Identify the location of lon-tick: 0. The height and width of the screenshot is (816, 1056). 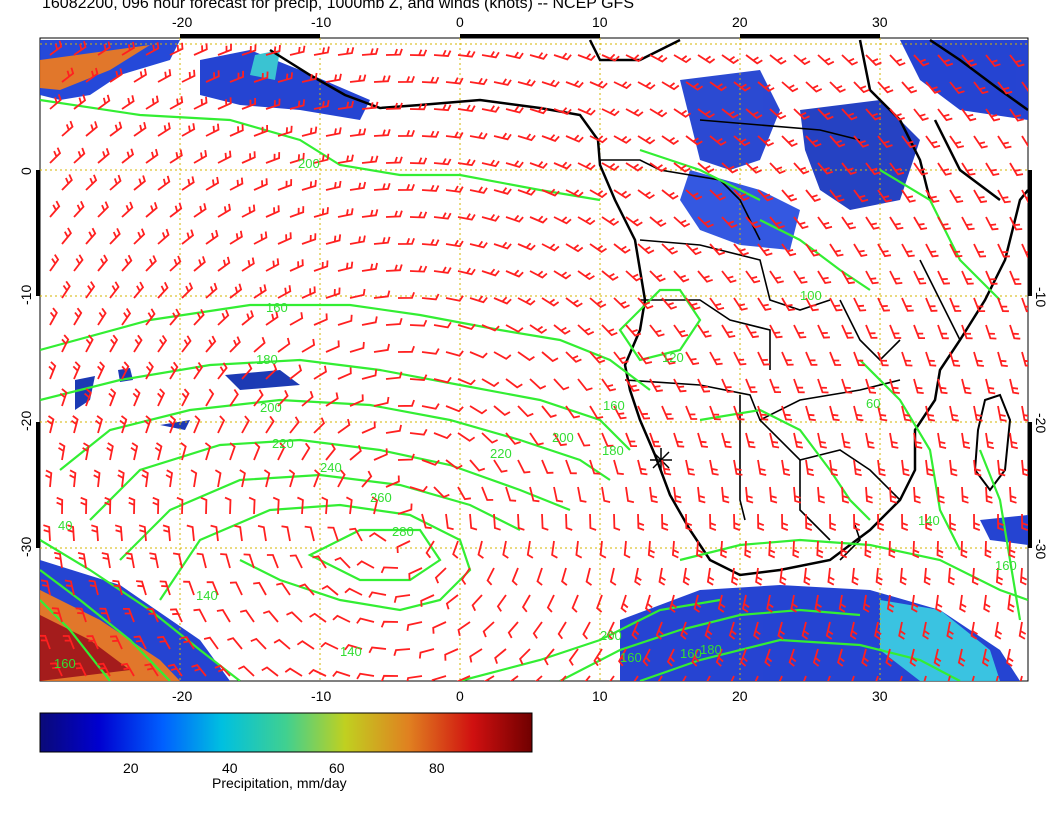
(460, 696).